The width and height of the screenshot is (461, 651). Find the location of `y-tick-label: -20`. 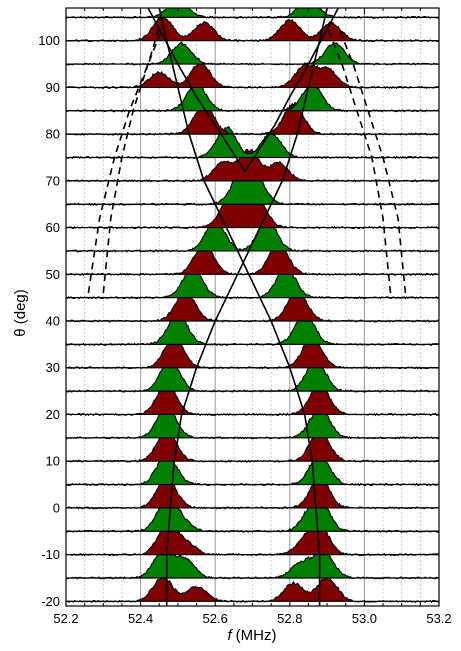

y-tick-label: -20 is located at coordinates (50, 601).